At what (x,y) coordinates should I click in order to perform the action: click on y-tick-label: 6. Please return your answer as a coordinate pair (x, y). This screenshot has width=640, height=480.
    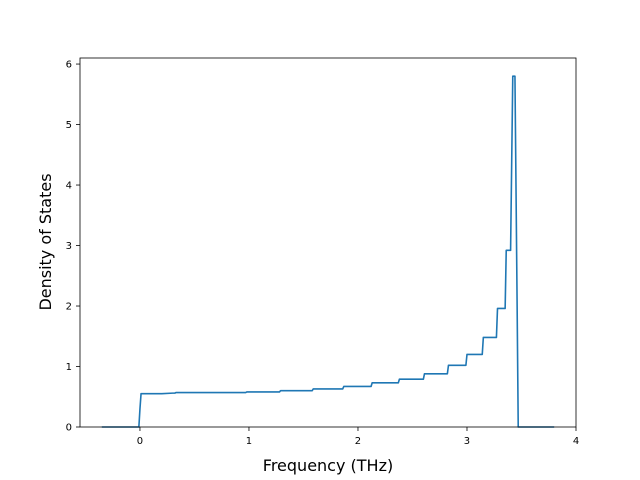
    Looking at the image, I should click on (69, 65).